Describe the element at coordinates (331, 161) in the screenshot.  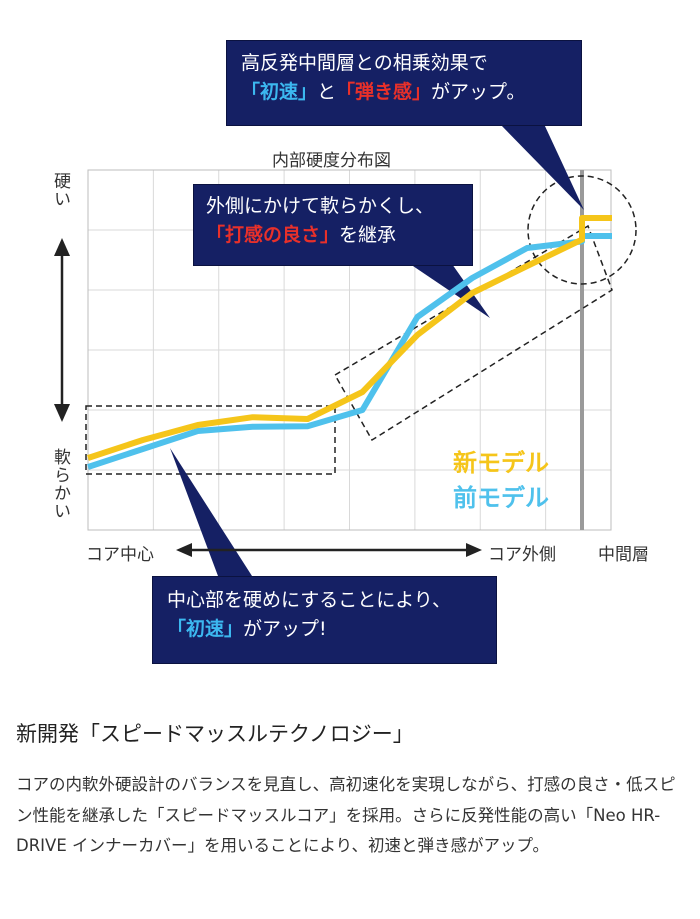
I see `chart-title: 内部硬度分布図` at that location.